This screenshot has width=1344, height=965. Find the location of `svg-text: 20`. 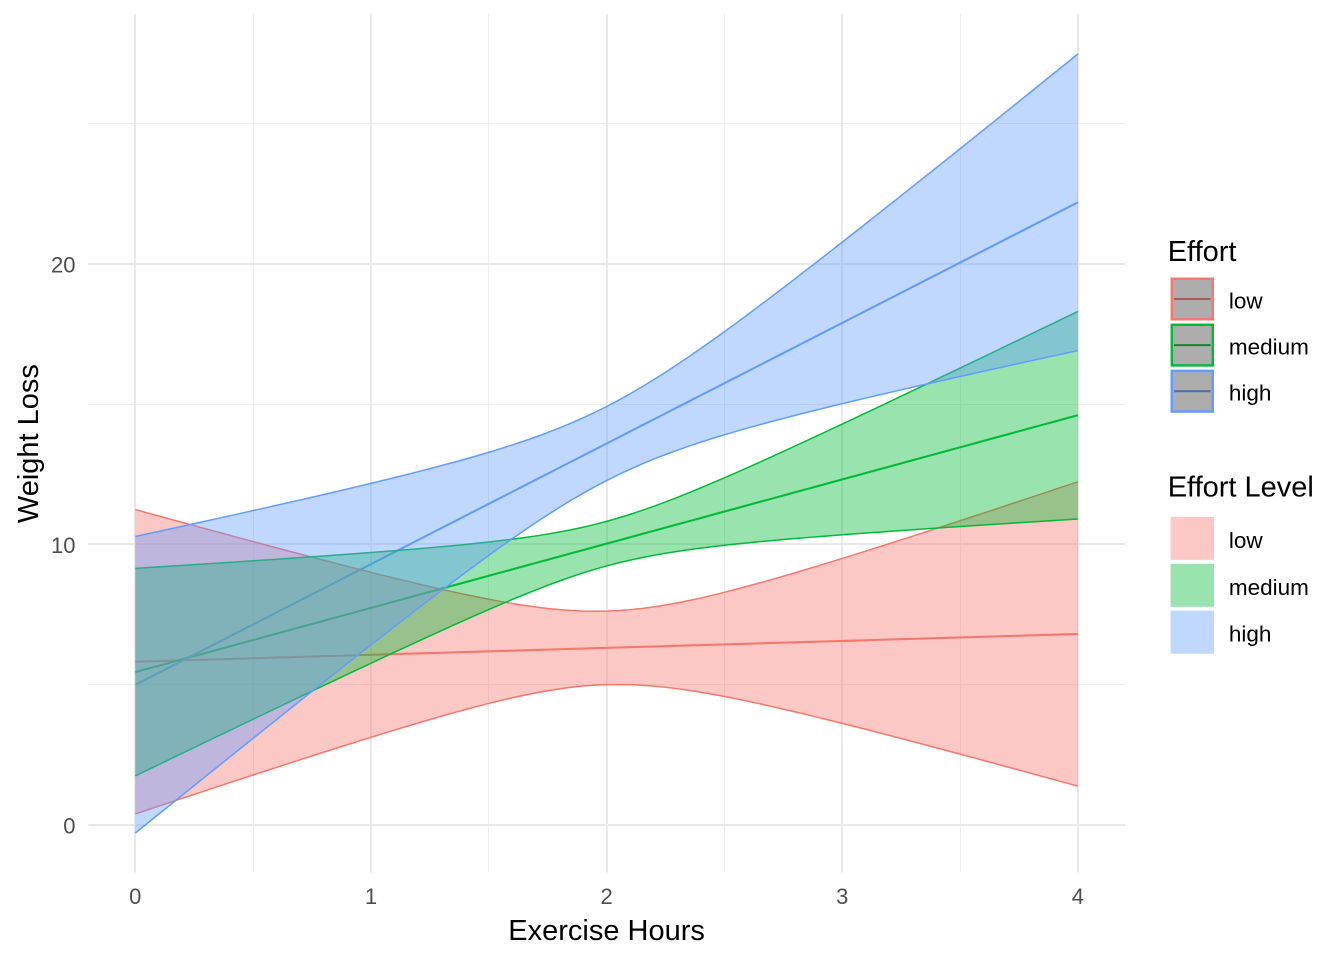

svg-text: 20 is located at coordinates (63, 265).